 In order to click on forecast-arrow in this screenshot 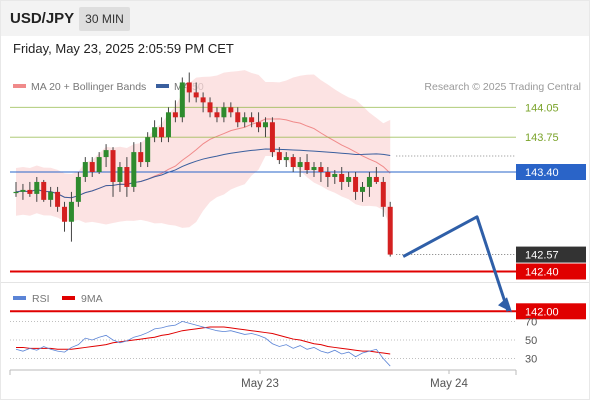, I will do `click(456, 263)`.